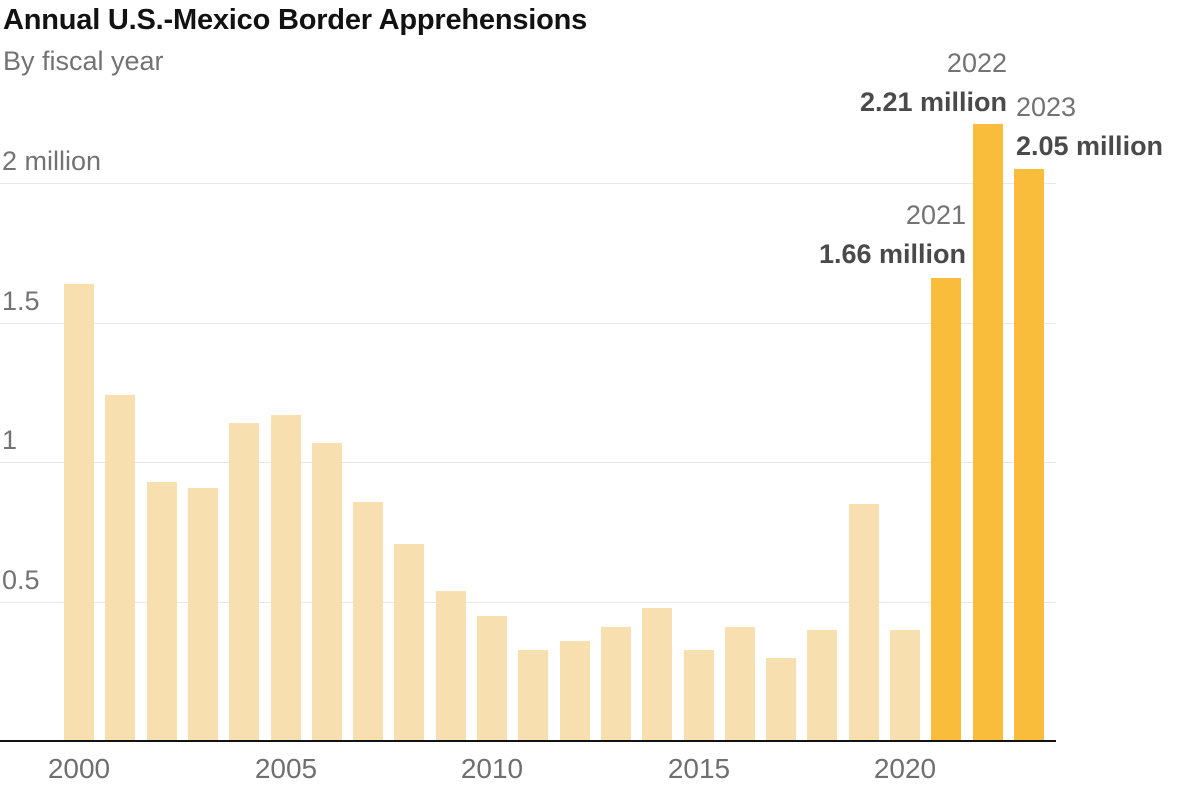  What do you see at coordinates (1029, 455) in the screenshot?
I see `bar-2023` at bounding box center [1029, 455].